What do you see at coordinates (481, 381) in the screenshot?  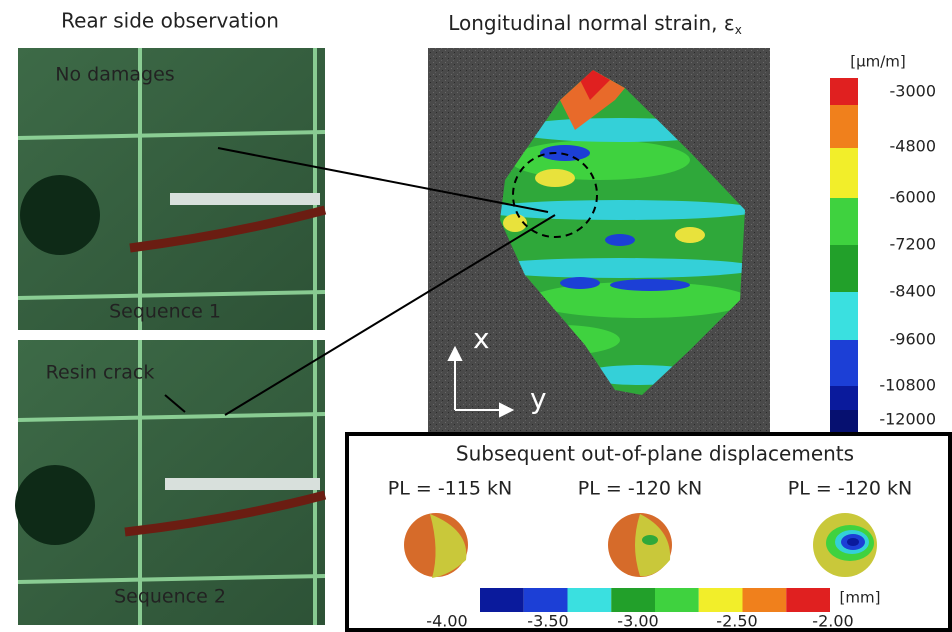 I see `axes-arrows` at bounding box center [481, 381].